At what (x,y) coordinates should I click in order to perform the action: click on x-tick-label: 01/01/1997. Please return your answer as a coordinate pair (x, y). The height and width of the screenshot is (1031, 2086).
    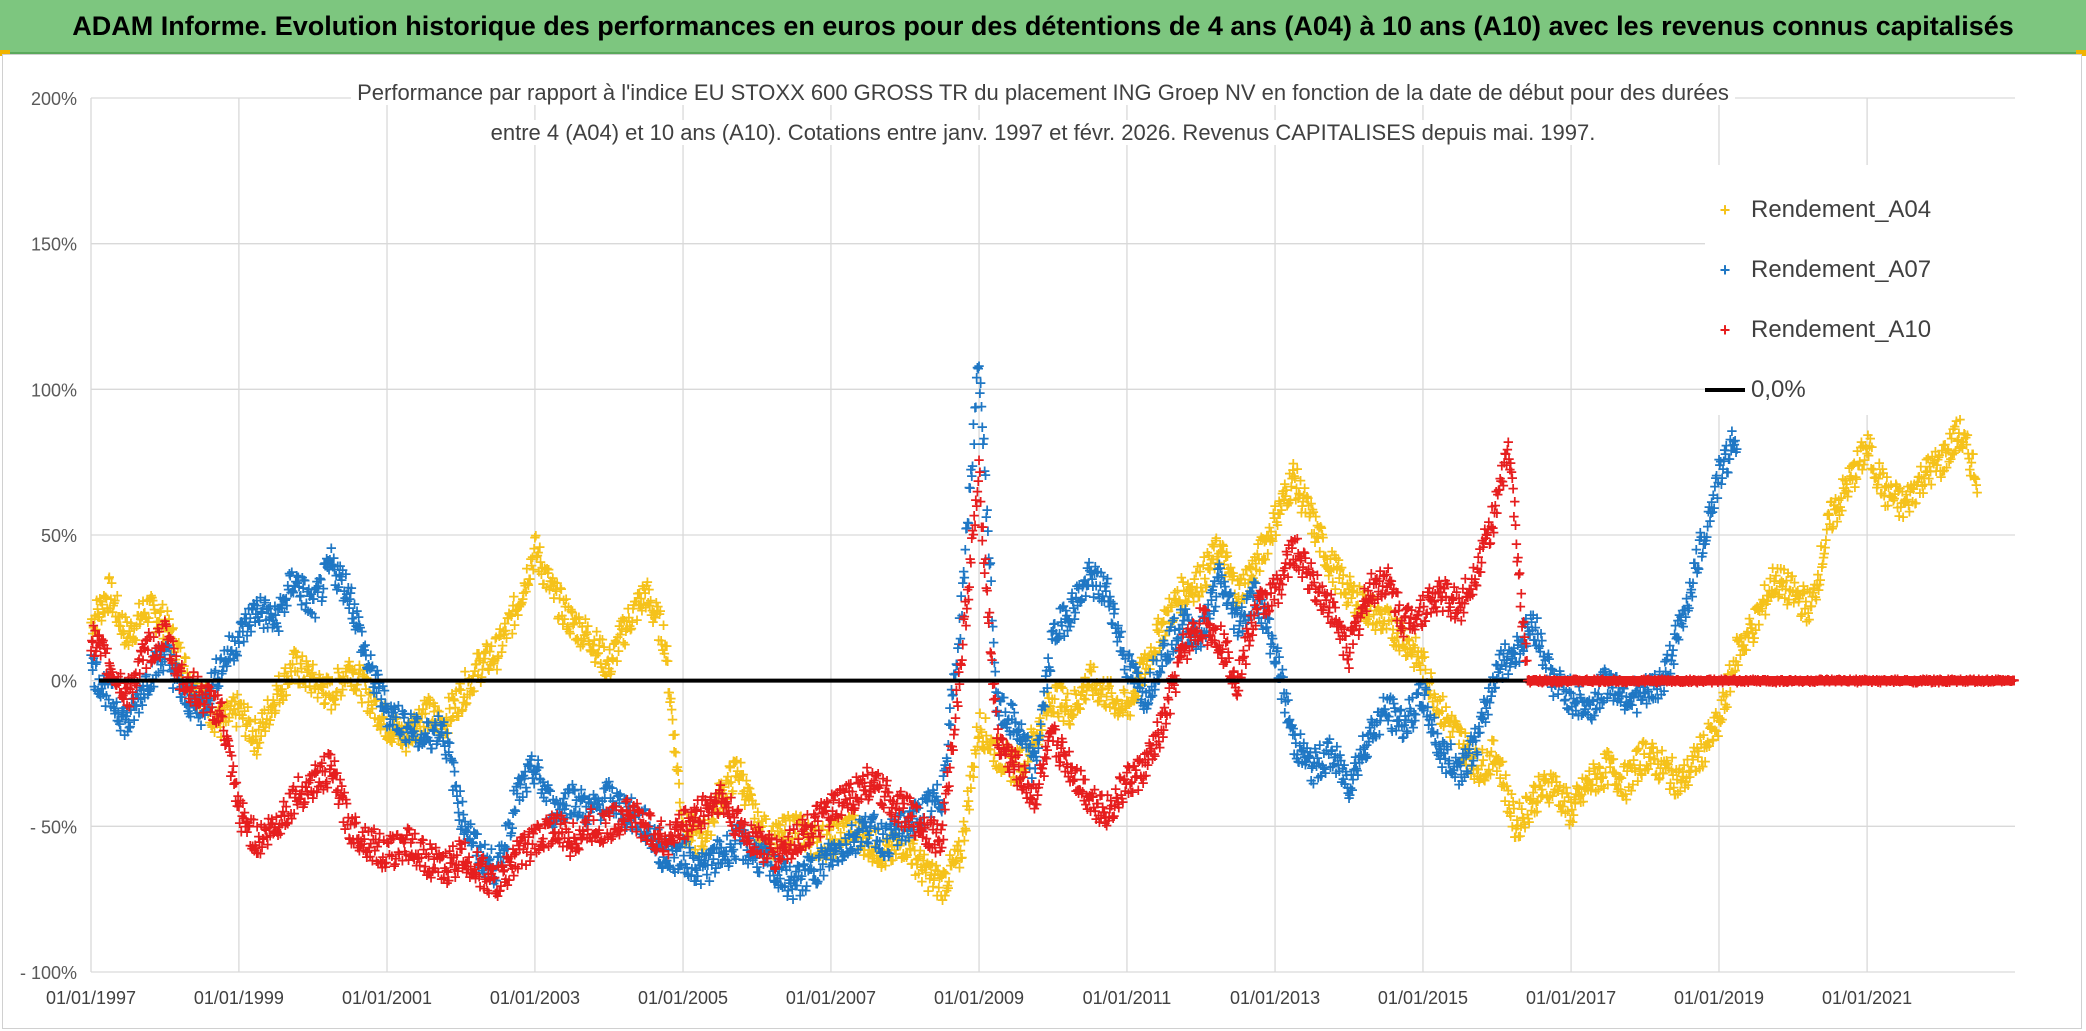
    Looking at the image, I should click on (91, 998).